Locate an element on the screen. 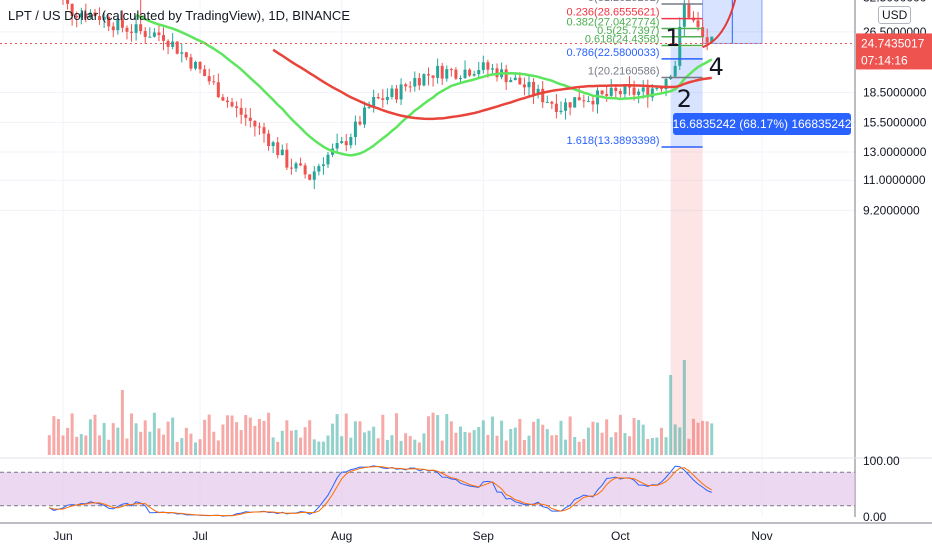  fib-label-2: 0.382(27.0427774) is located at coordinates (613, 22).